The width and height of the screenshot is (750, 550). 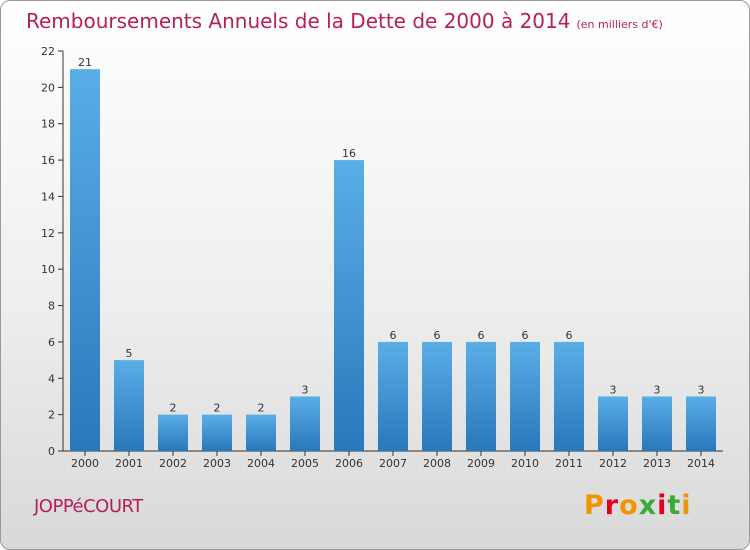 I want to click on bar-2006, so click(x=349, y=305).